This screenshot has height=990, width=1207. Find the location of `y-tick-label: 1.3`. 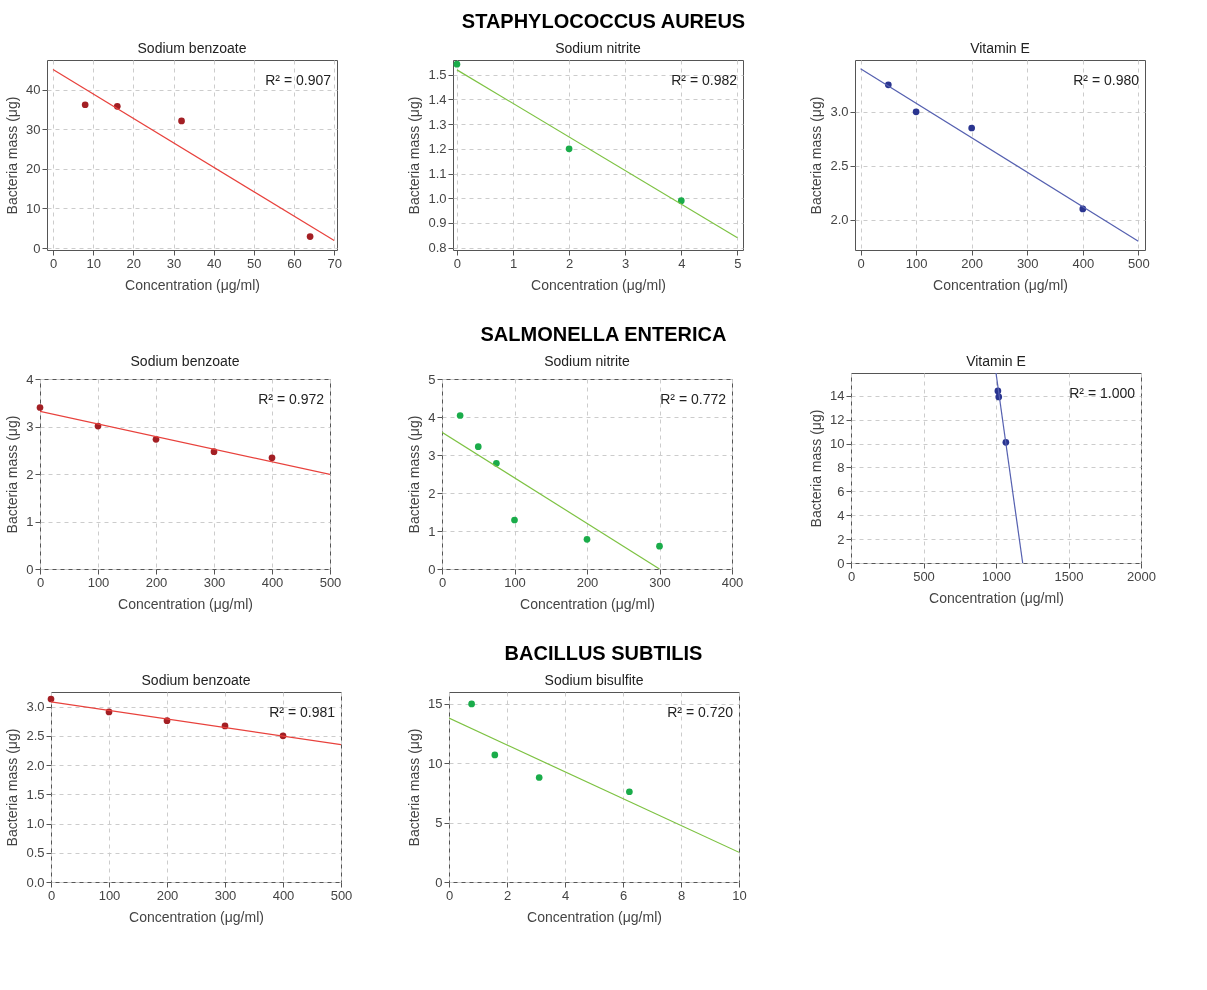

y-tick-label: 1.3 is located at coordinates (437, 124).